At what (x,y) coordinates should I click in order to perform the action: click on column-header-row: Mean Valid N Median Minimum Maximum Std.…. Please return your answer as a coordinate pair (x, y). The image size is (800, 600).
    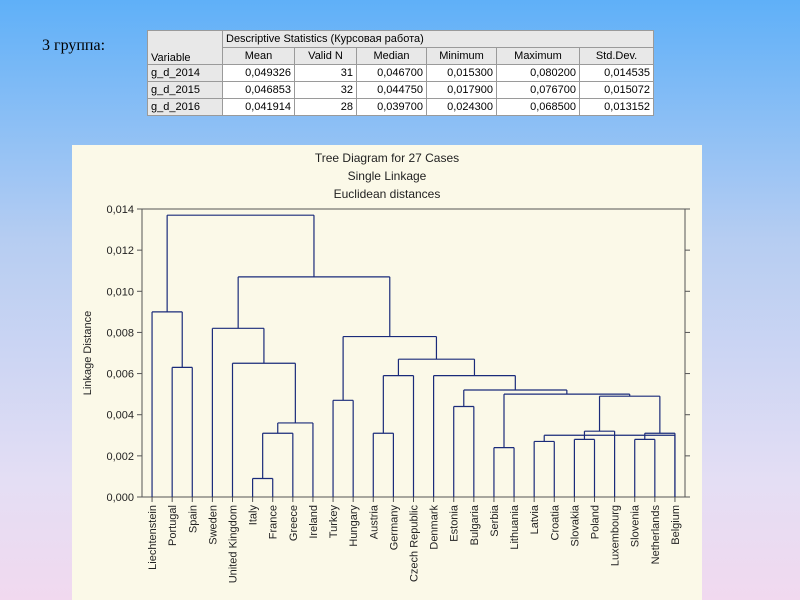
    Looking at the image, I should click on (401, 56).